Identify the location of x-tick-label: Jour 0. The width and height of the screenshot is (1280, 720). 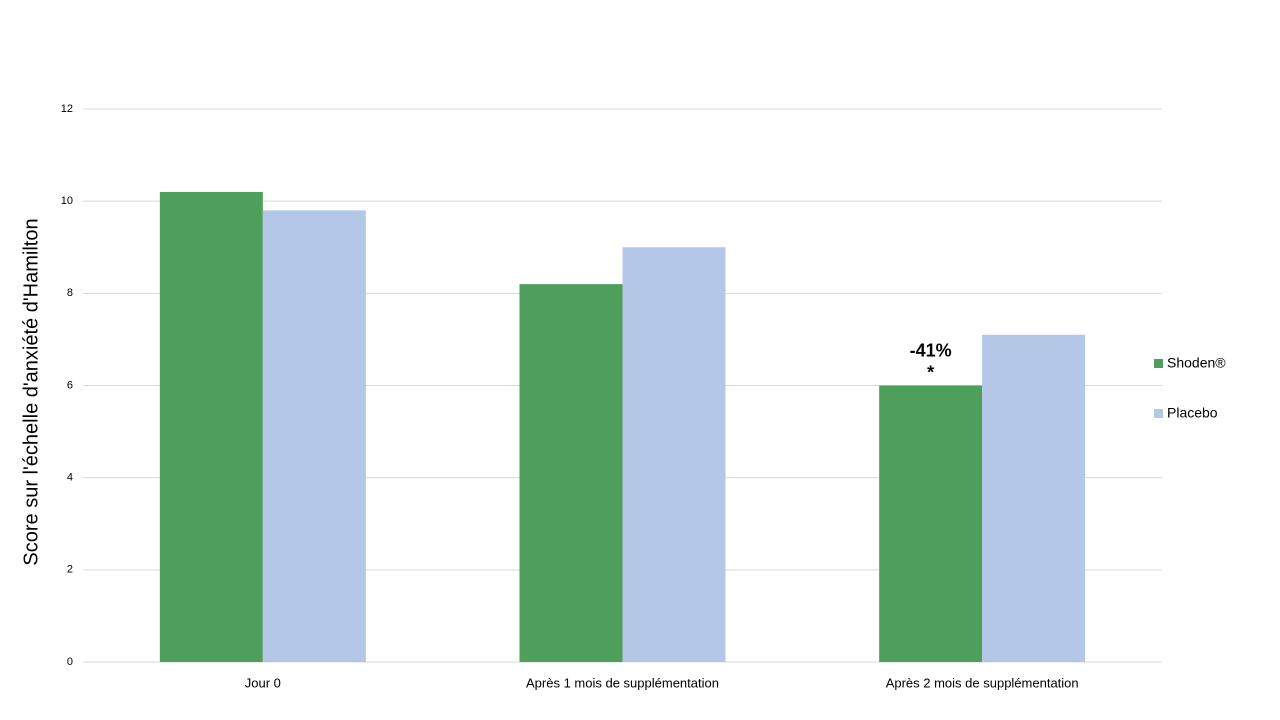
(263, 682).